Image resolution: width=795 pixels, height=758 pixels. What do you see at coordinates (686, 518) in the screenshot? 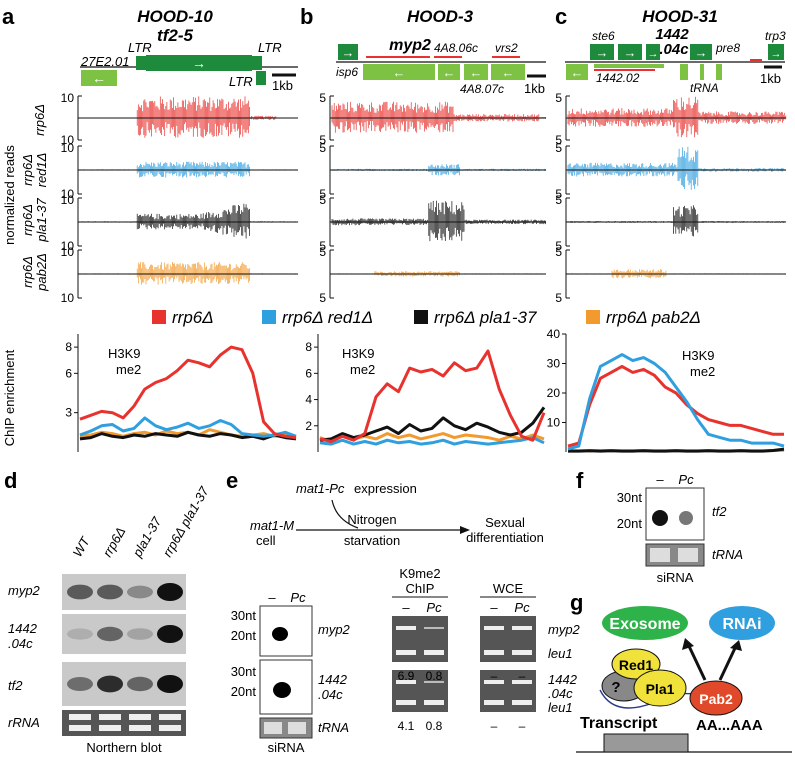
I see `sirna-f-band-pc` at bounding box center [686, 518].